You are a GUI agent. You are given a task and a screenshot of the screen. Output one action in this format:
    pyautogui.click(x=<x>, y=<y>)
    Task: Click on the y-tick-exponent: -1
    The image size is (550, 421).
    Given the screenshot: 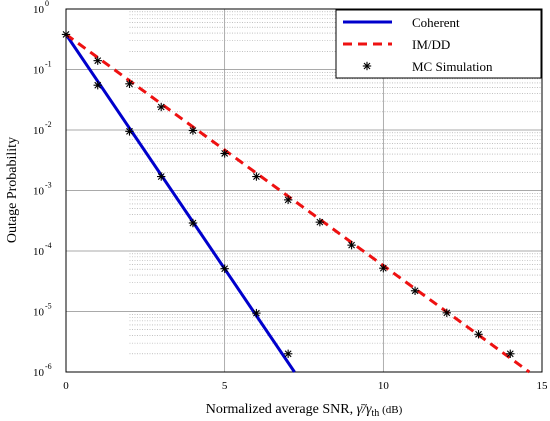 What is the action you would take?
    pyautogui.click(x=48, y=64)
    